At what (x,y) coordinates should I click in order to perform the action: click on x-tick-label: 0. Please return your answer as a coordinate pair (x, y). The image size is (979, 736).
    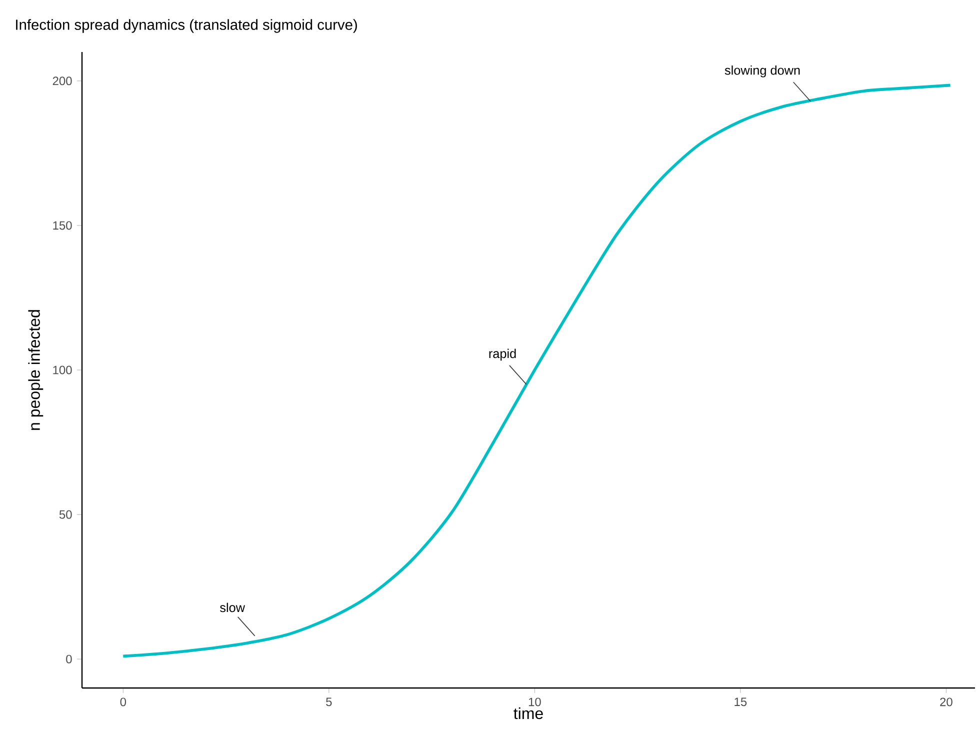
    Looking at the image, I should click on (123, 702).